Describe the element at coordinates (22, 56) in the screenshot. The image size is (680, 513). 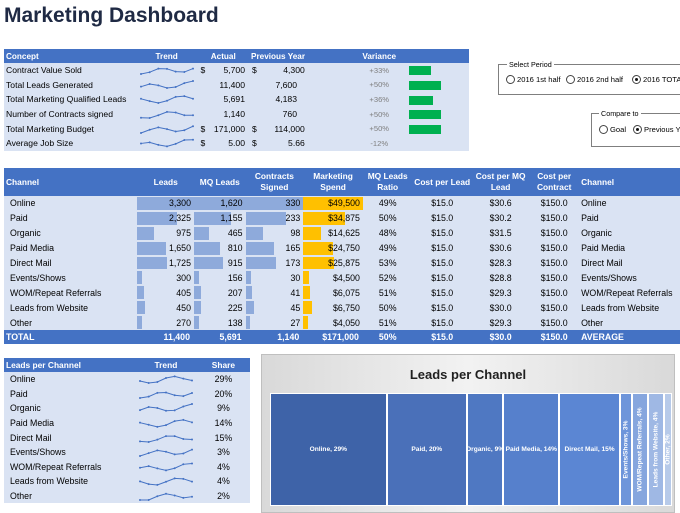
I see `col-concept: Concept` at that location.